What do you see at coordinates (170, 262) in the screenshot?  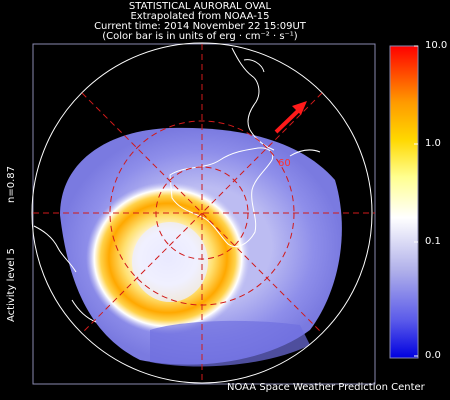 I see `polar-cap-region` at bounding box center [170, 262].